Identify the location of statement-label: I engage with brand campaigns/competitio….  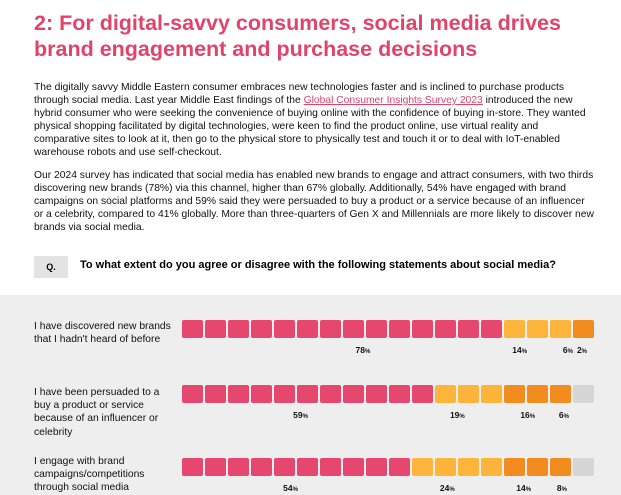
(89, 475).